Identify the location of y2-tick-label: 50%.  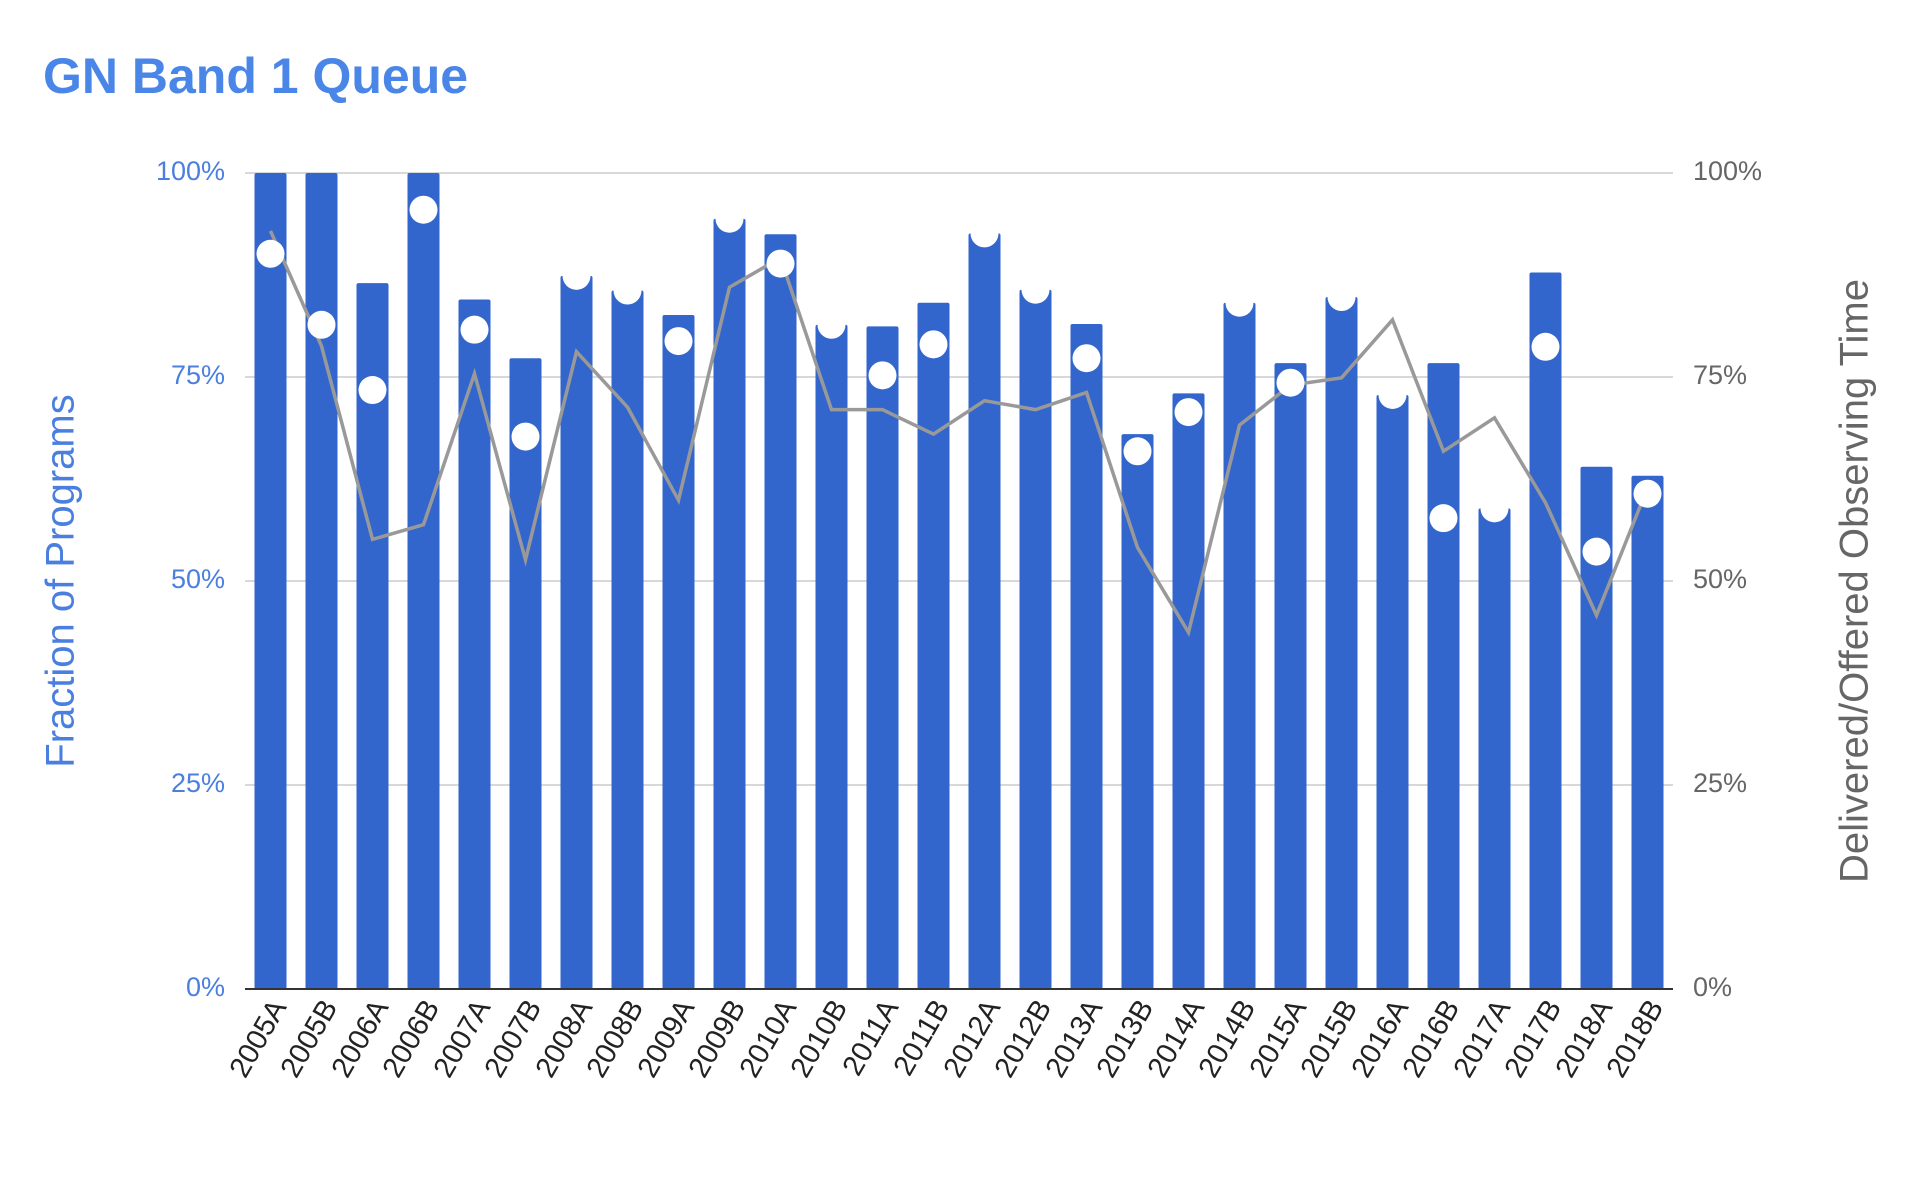
(1720, 579).